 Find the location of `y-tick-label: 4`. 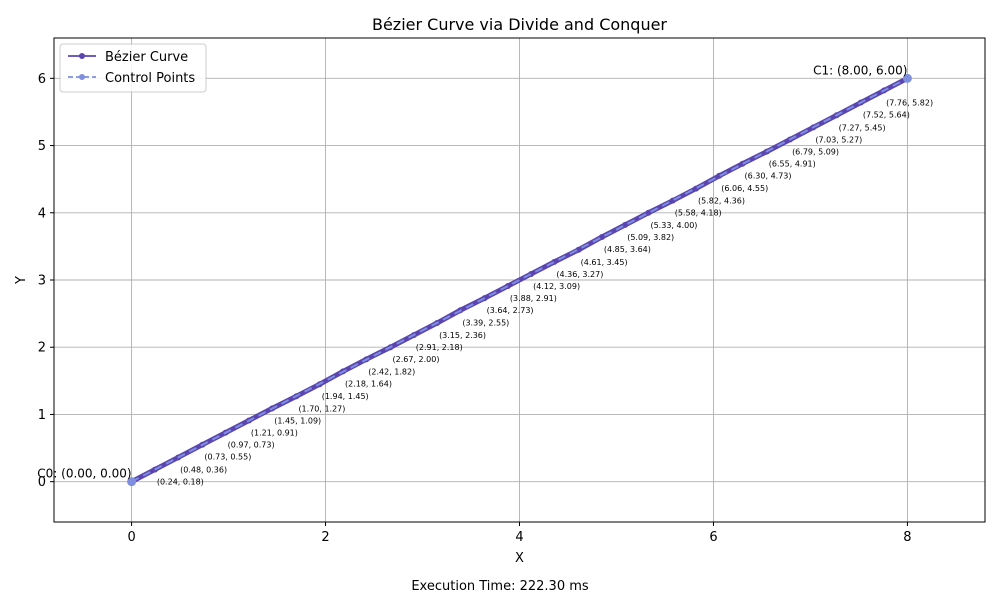

y-tick-label: 4 is located at coordinates (42, 213).